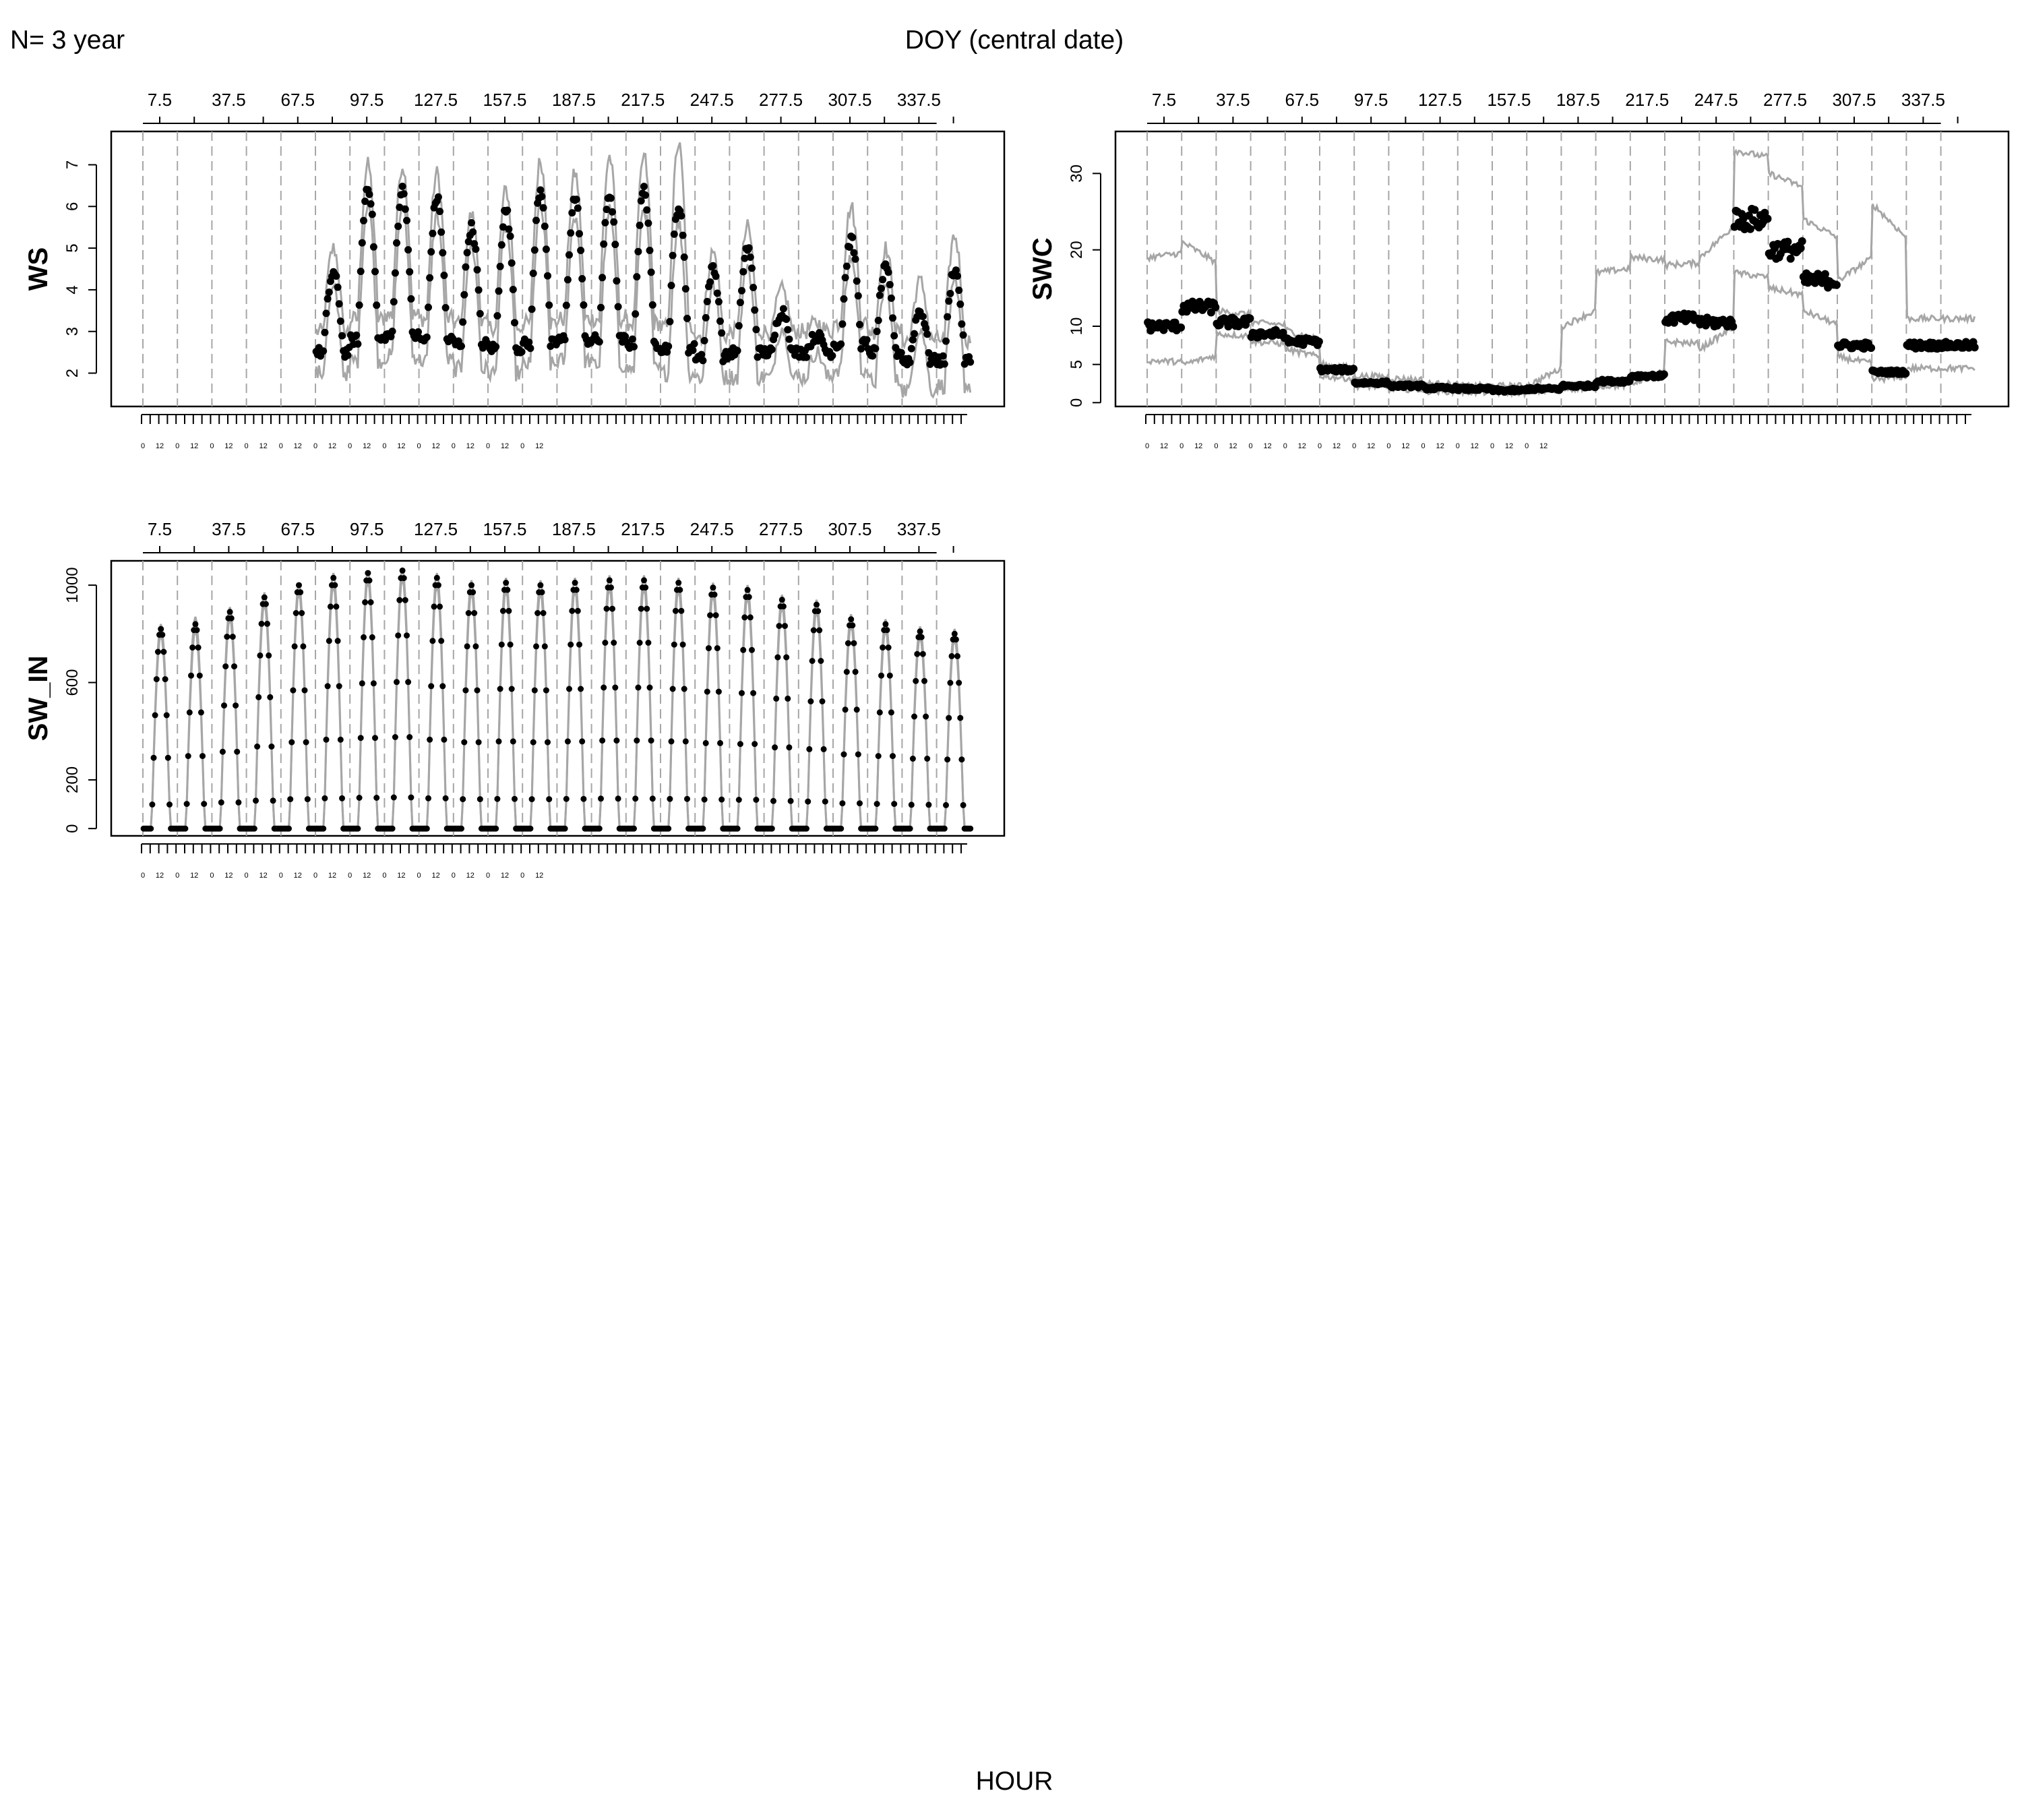  What do you see at coordinates (435, 876) in the screenshot?
I see `sw-in-hour-tick-label: 12` at bounding box center [435, 876].